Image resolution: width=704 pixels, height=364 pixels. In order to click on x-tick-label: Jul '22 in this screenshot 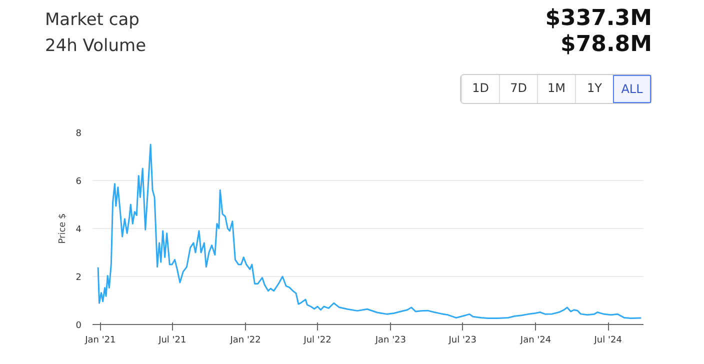, I will do `click(317, 341)`.